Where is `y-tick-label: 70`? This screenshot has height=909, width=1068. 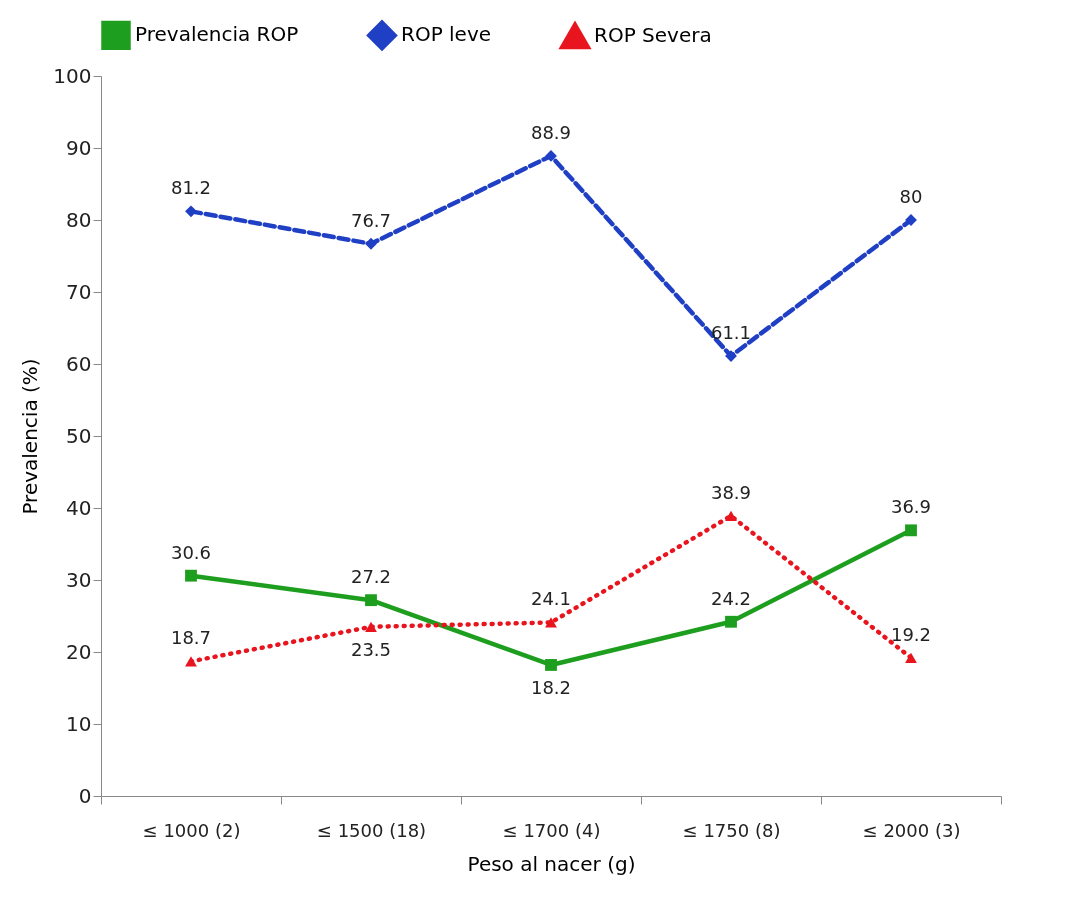
y-tick-label: 70 is located at coordinates (79, 291).